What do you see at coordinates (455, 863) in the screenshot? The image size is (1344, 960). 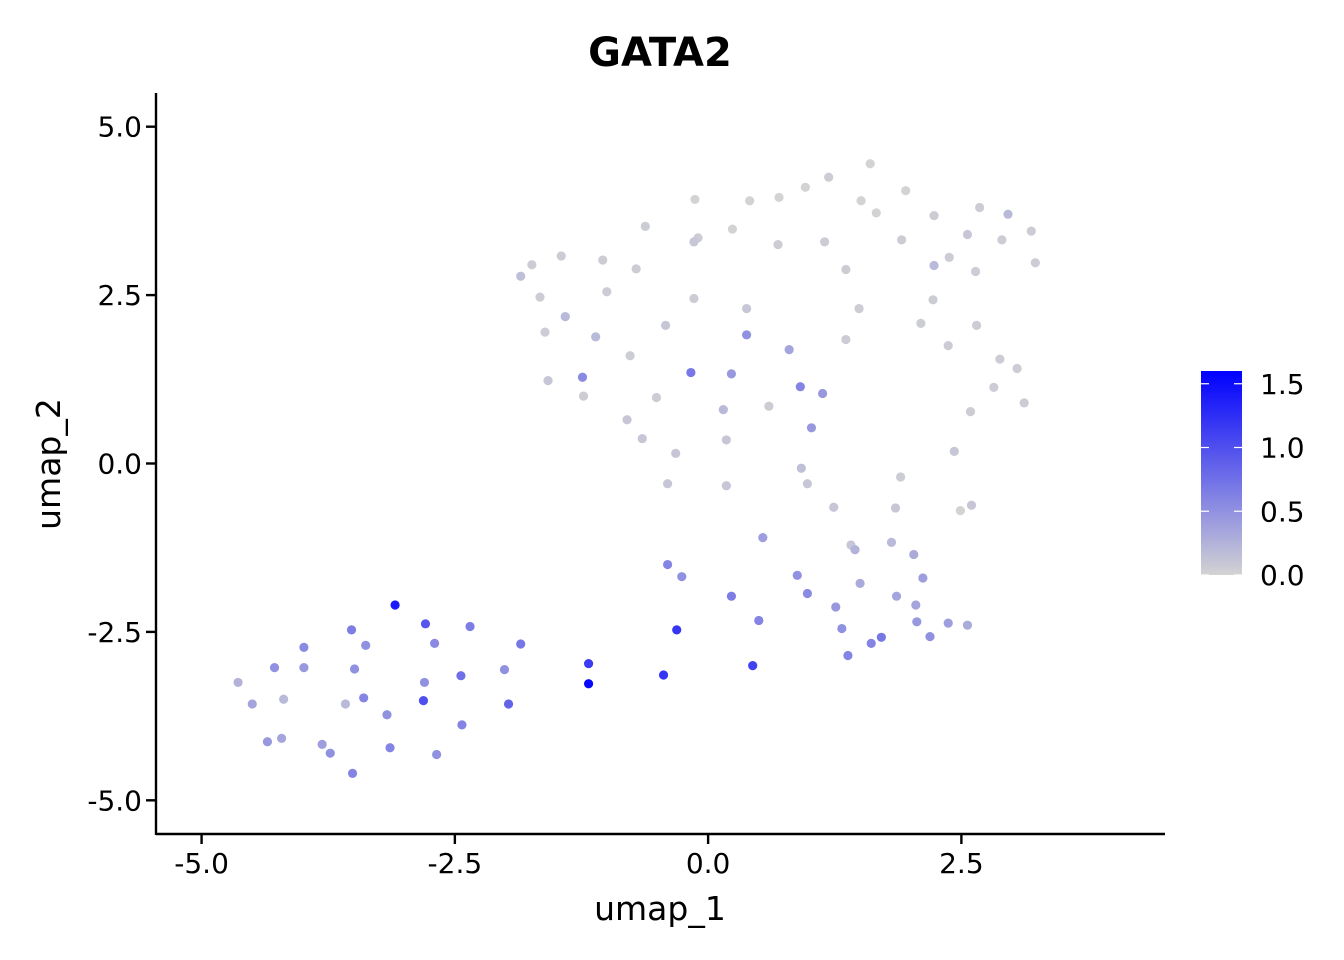 I see `x-tick-label: -2.5` at bounding box center [455, 863].